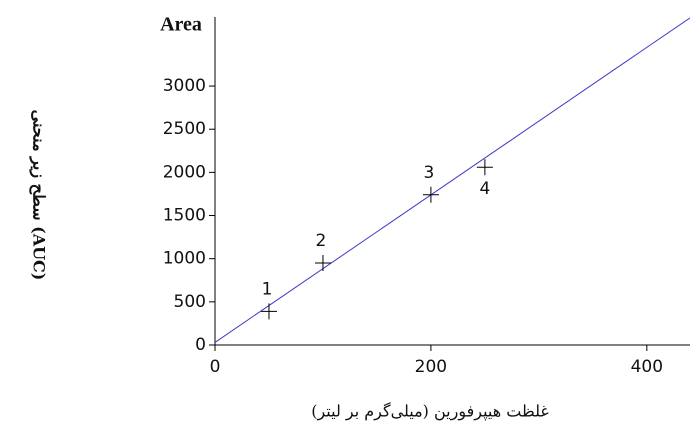 This screenshot has width=690, height=426. What do you see at coordinates (184, 172) in the screenshot?
I see `y-tick-label: 2000` at bounding box center [184, 172].